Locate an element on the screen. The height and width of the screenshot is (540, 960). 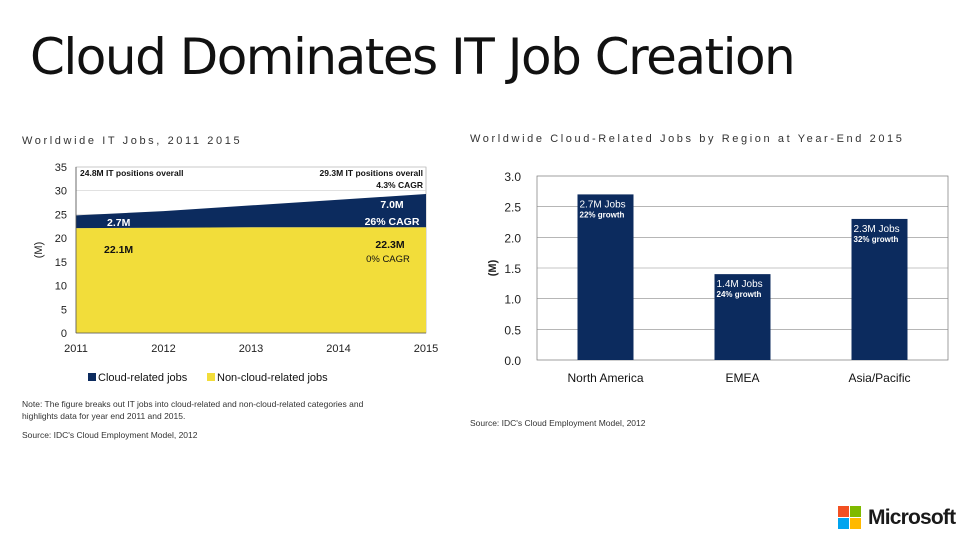
label-cloud-cagr: 26% CAGR is located at coordinates (392, 222).